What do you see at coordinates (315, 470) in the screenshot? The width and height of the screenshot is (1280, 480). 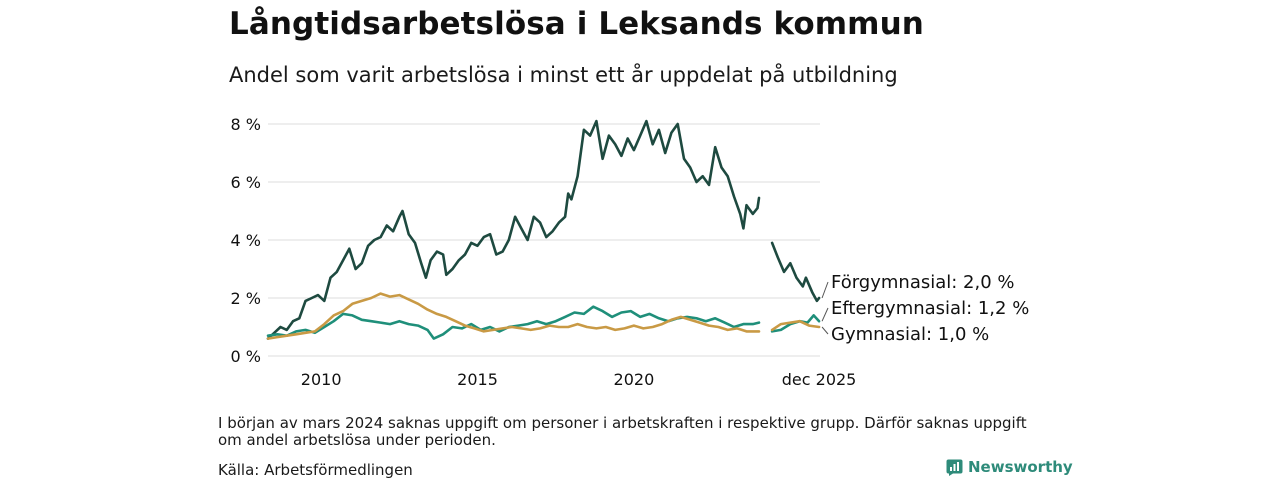 I see `source-text: Källa: Arbetsförmedlingen` at bounding box center [315, 470].